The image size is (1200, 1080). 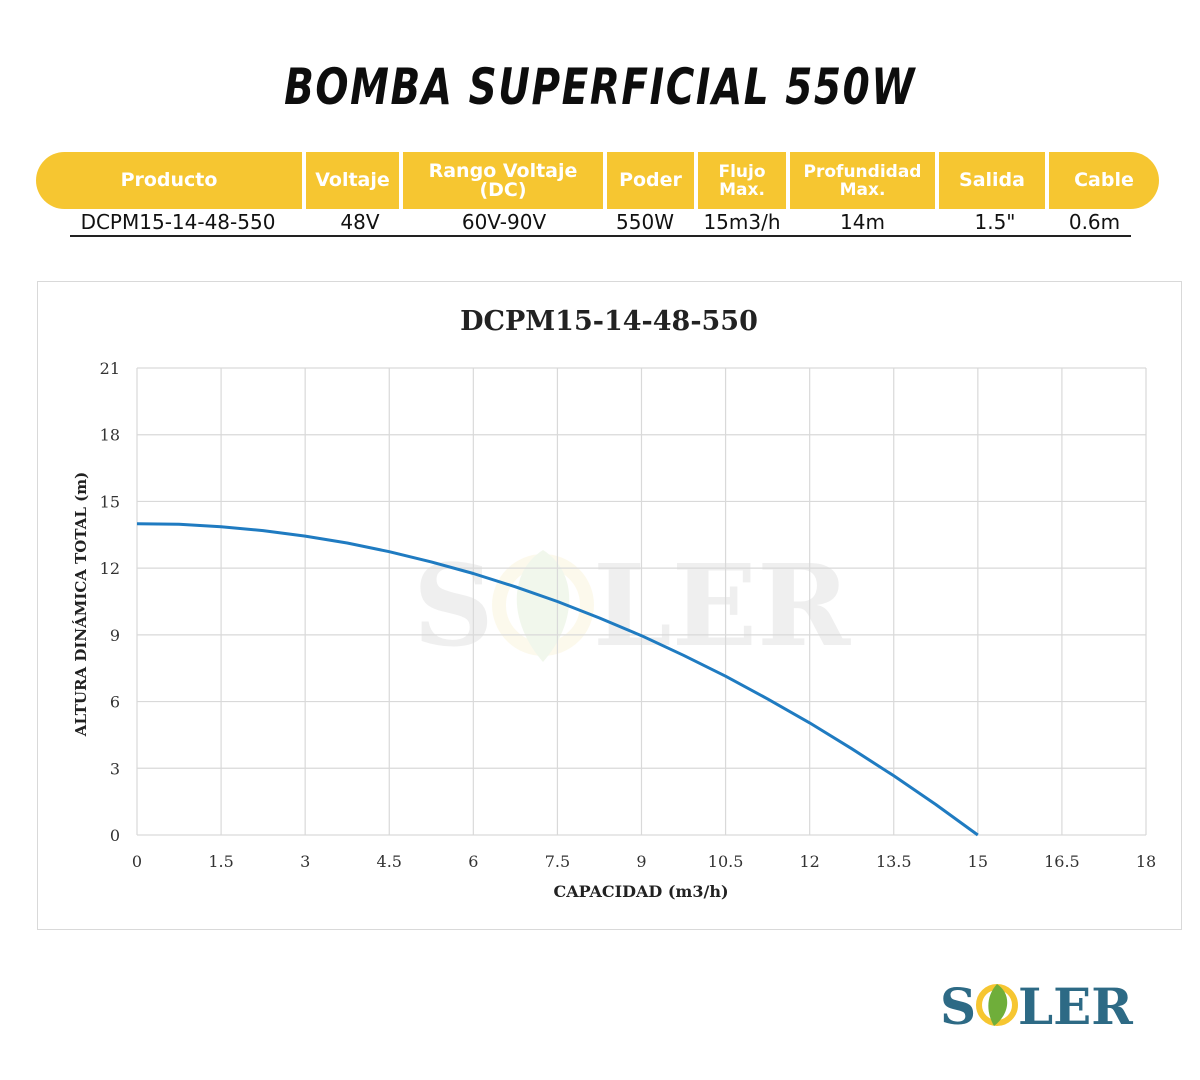 I want to click on watermark-text-ler: LER, so click(x=722, y=606).